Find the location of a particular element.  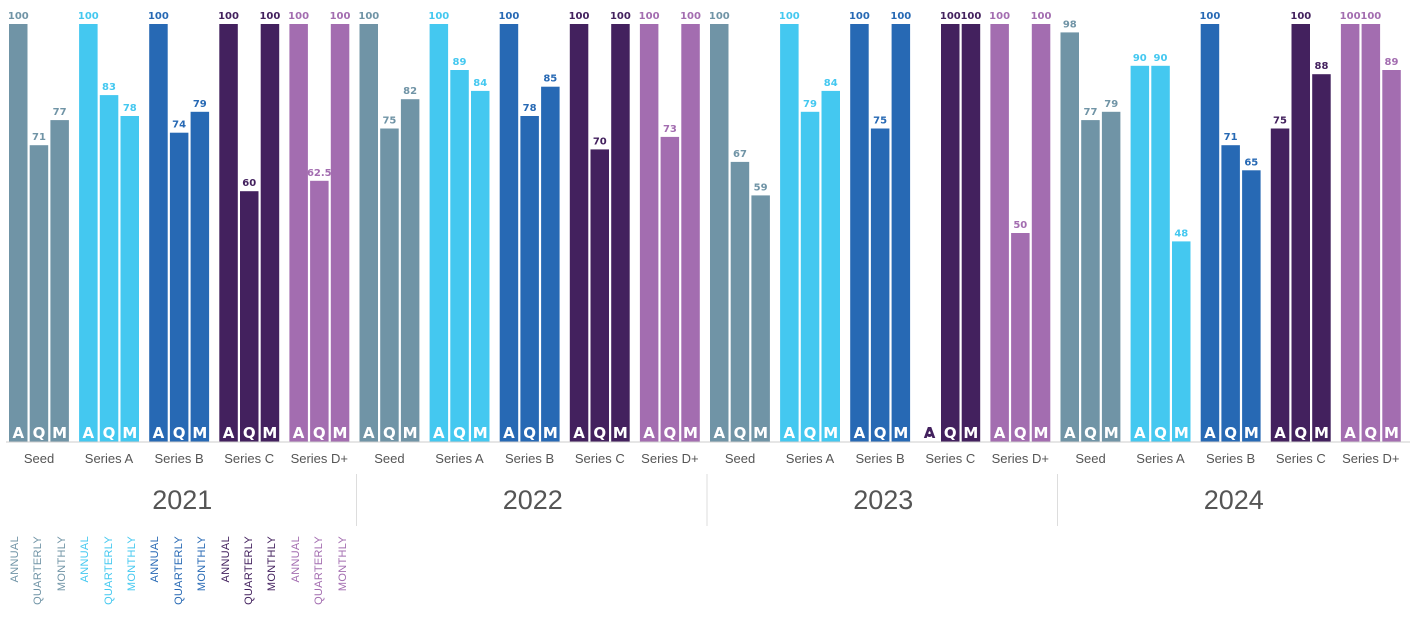

value-label: 70 is located at coordinates (600, 141).